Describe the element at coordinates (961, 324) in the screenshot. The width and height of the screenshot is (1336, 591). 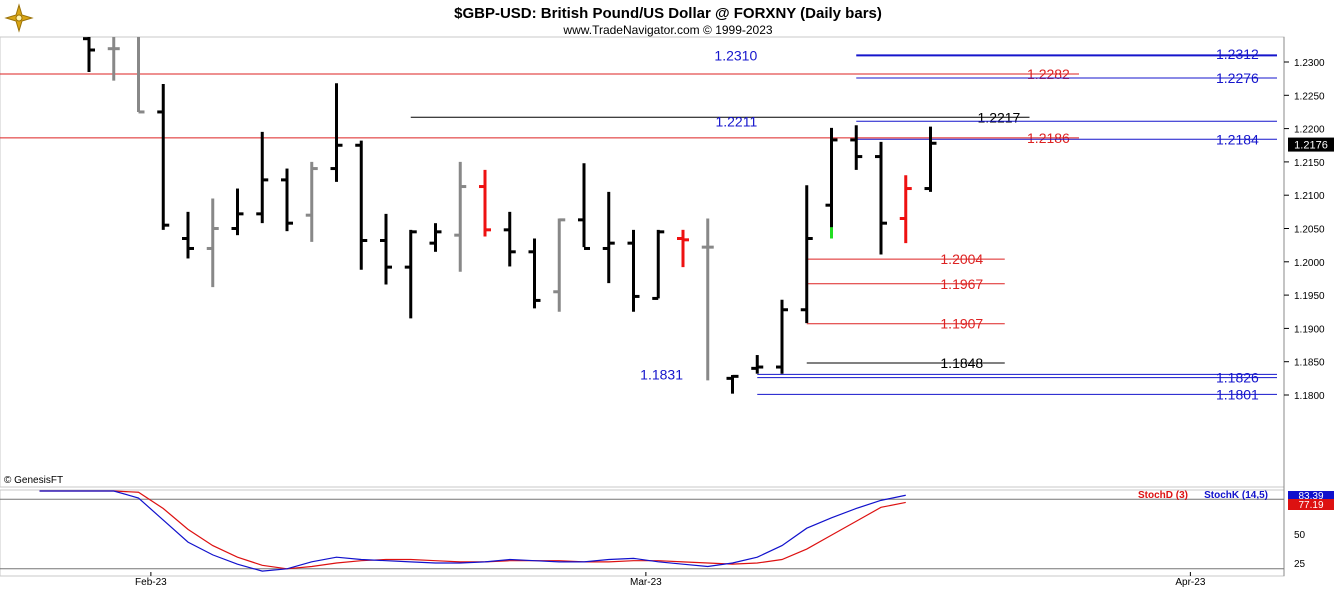
I see `level-label: 1.1907` at that location.